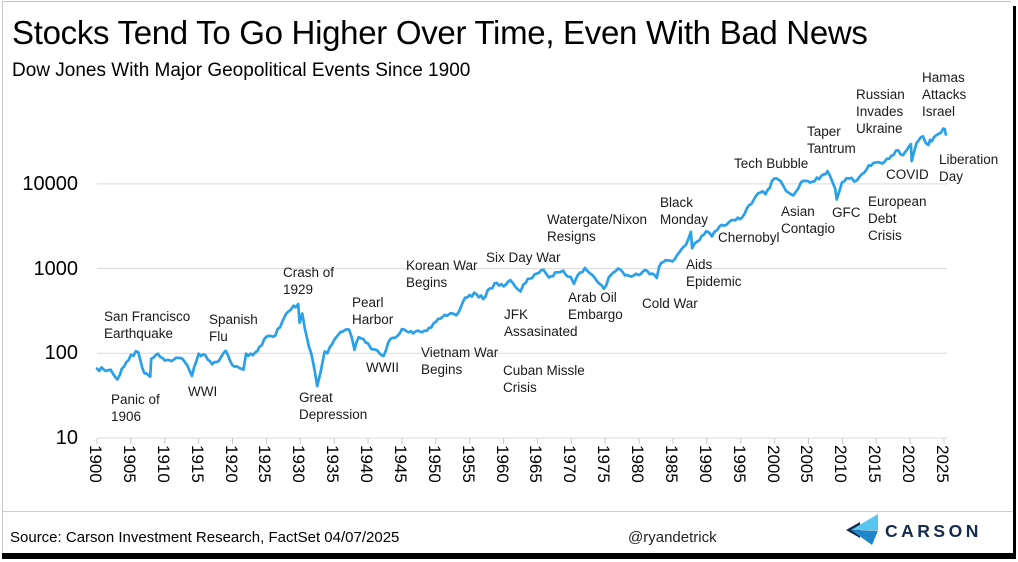 Image resolution: width=1018 pixels, height=562 pixels. I want to click on x-axis-tick-label: 2000, so click(773, 464).